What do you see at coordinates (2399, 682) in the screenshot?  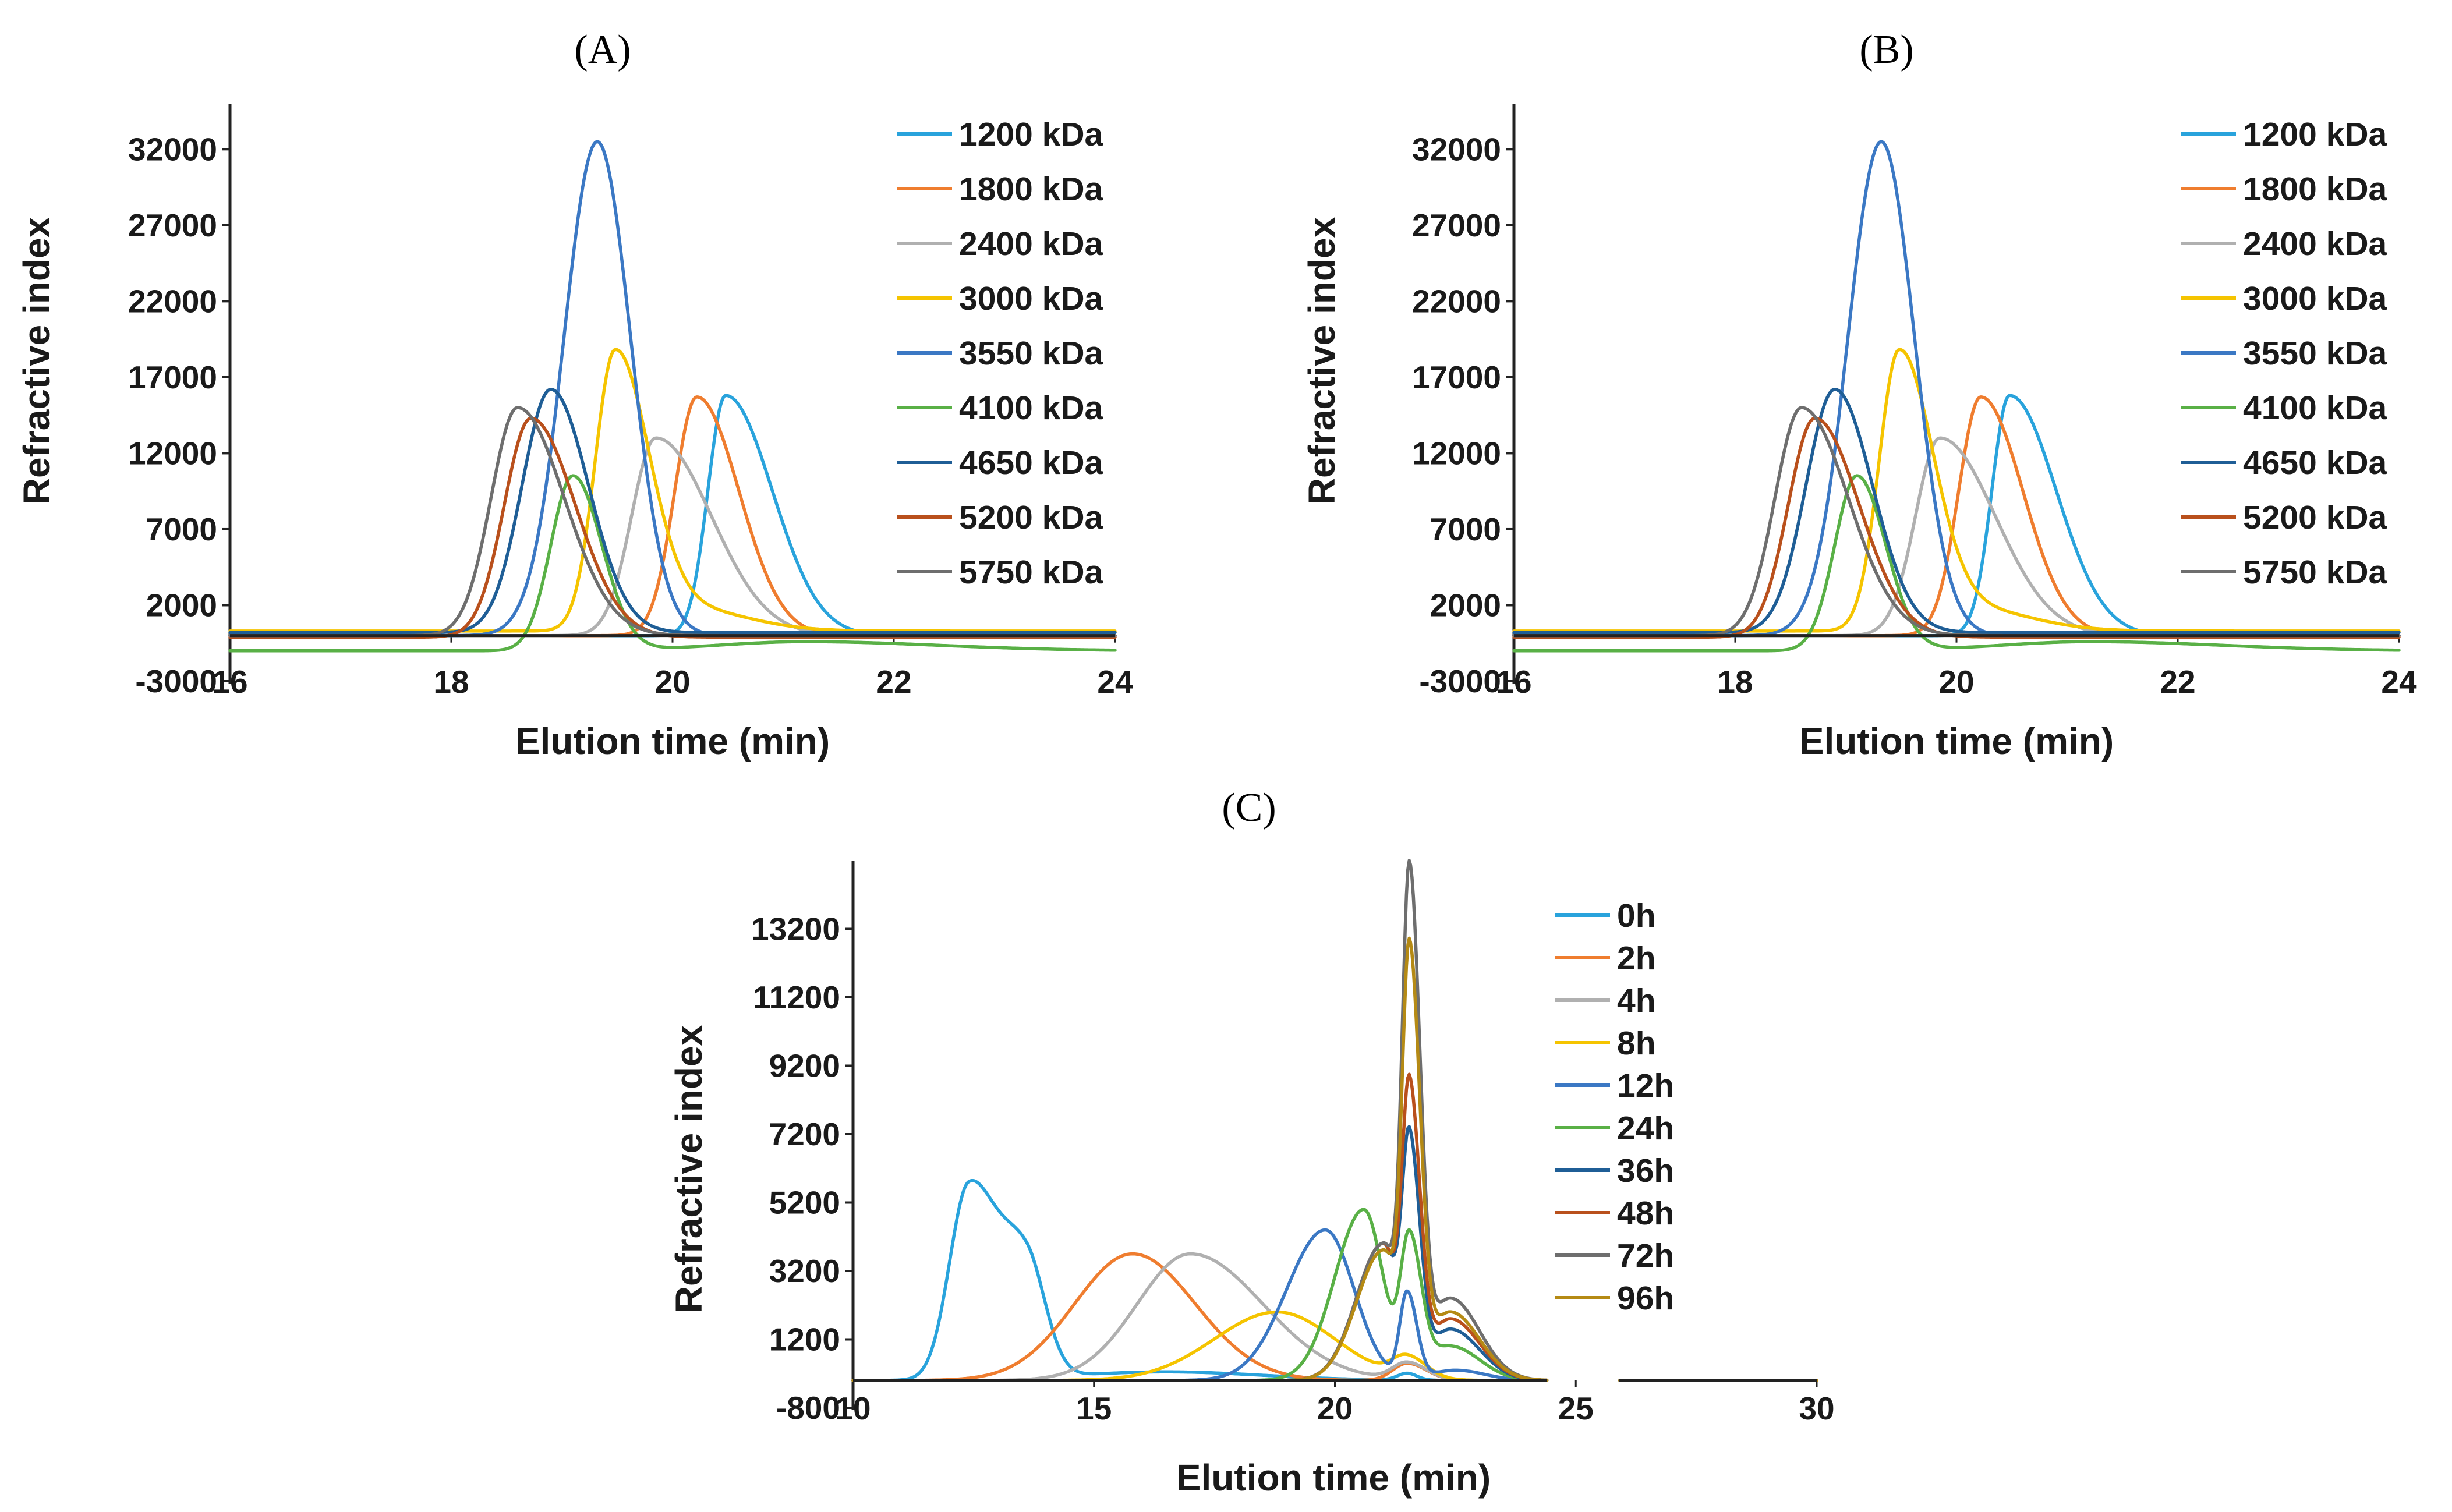 I see `panel-b-x-tick-label: 24` at bounding box center [2399, 682].